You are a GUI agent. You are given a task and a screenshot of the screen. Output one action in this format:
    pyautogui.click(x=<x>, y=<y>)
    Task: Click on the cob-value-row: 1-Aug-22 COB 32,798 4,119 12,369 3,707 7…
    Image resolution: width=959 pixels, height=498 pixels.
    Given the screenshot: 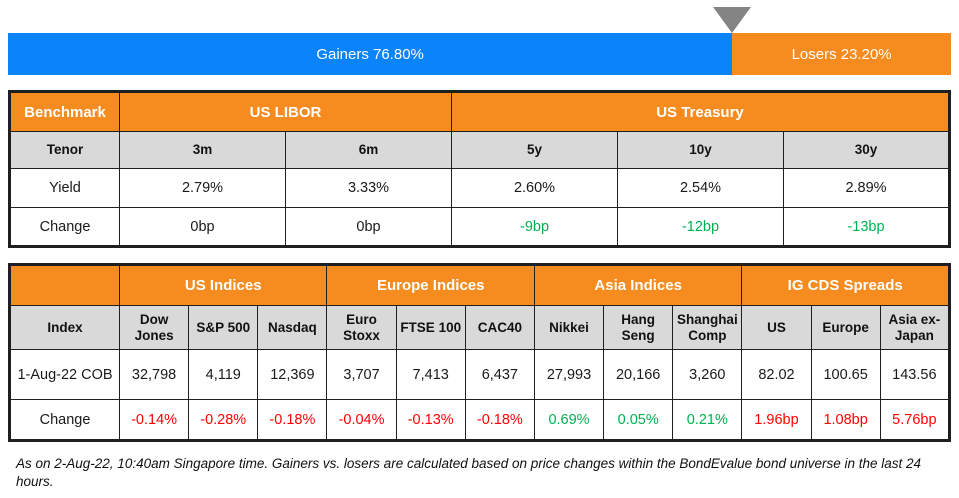 What is the action you would take?
    pyautogui.click(x=480, y=374)
    